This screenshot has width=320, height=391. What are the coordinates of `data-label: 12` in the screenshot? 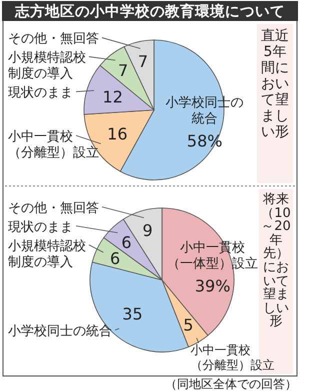 It's located at (112, 97).